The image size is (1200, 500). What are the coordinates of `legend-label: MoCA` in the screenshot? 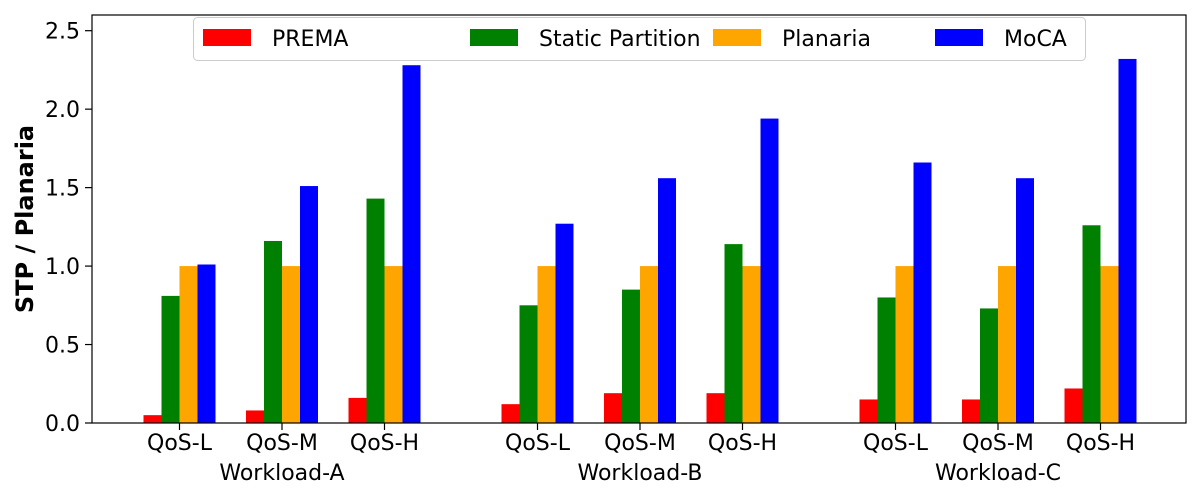 It's located at (1035, 39).